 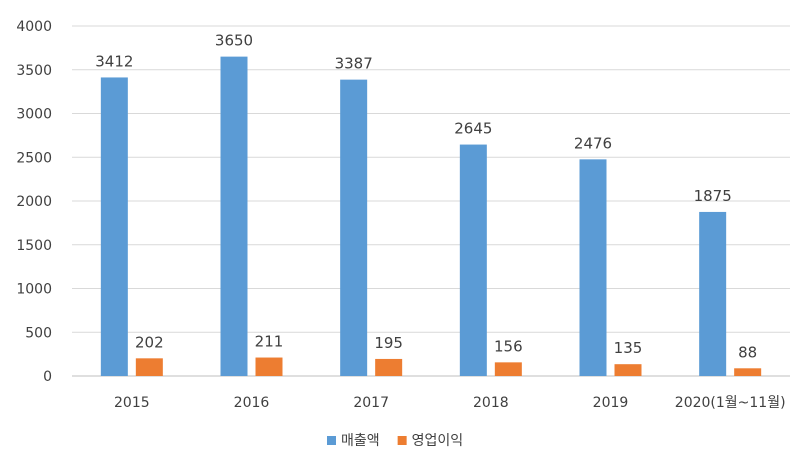 I want to click on x-tick-label: 2020(1월~11월), so click(x=730, y=403).